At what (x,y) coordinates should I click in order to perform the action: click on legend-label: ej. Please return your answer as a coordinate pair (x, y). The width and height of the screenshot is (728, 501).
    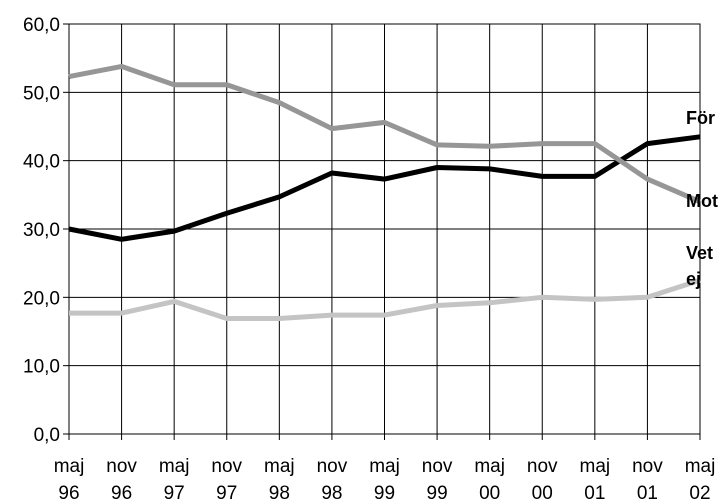
    Looking at the image, I should click on (693, 279).